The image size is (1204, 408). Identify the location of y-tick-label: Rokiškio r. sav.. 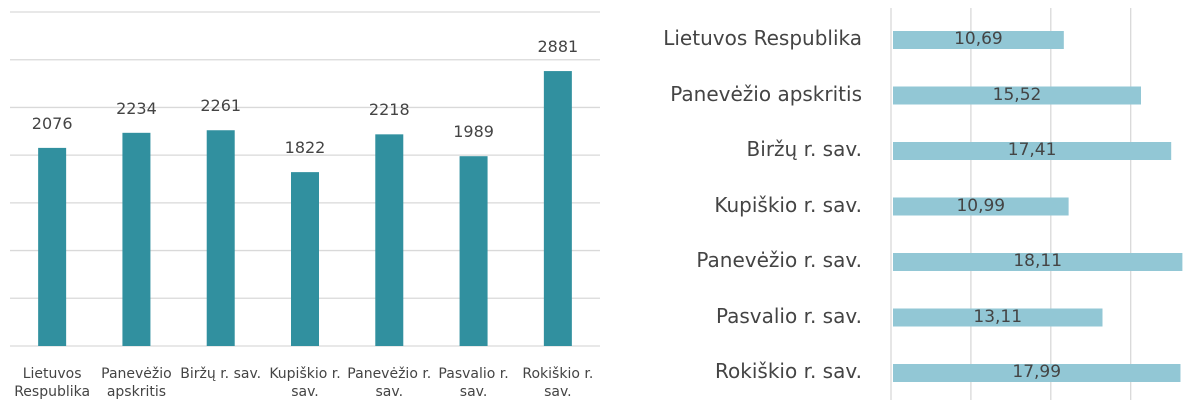
(788, 371).